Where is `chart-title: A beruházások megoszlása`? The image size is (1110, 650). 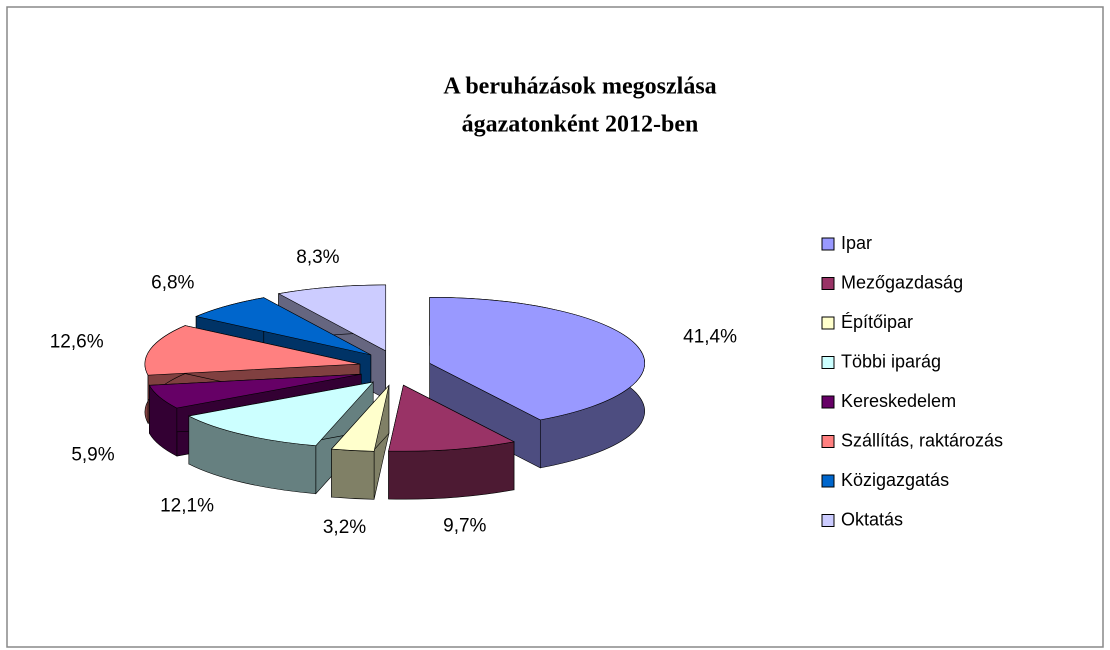
chart-title: A beruházások megoszlása is located at coordinates (579, 87).